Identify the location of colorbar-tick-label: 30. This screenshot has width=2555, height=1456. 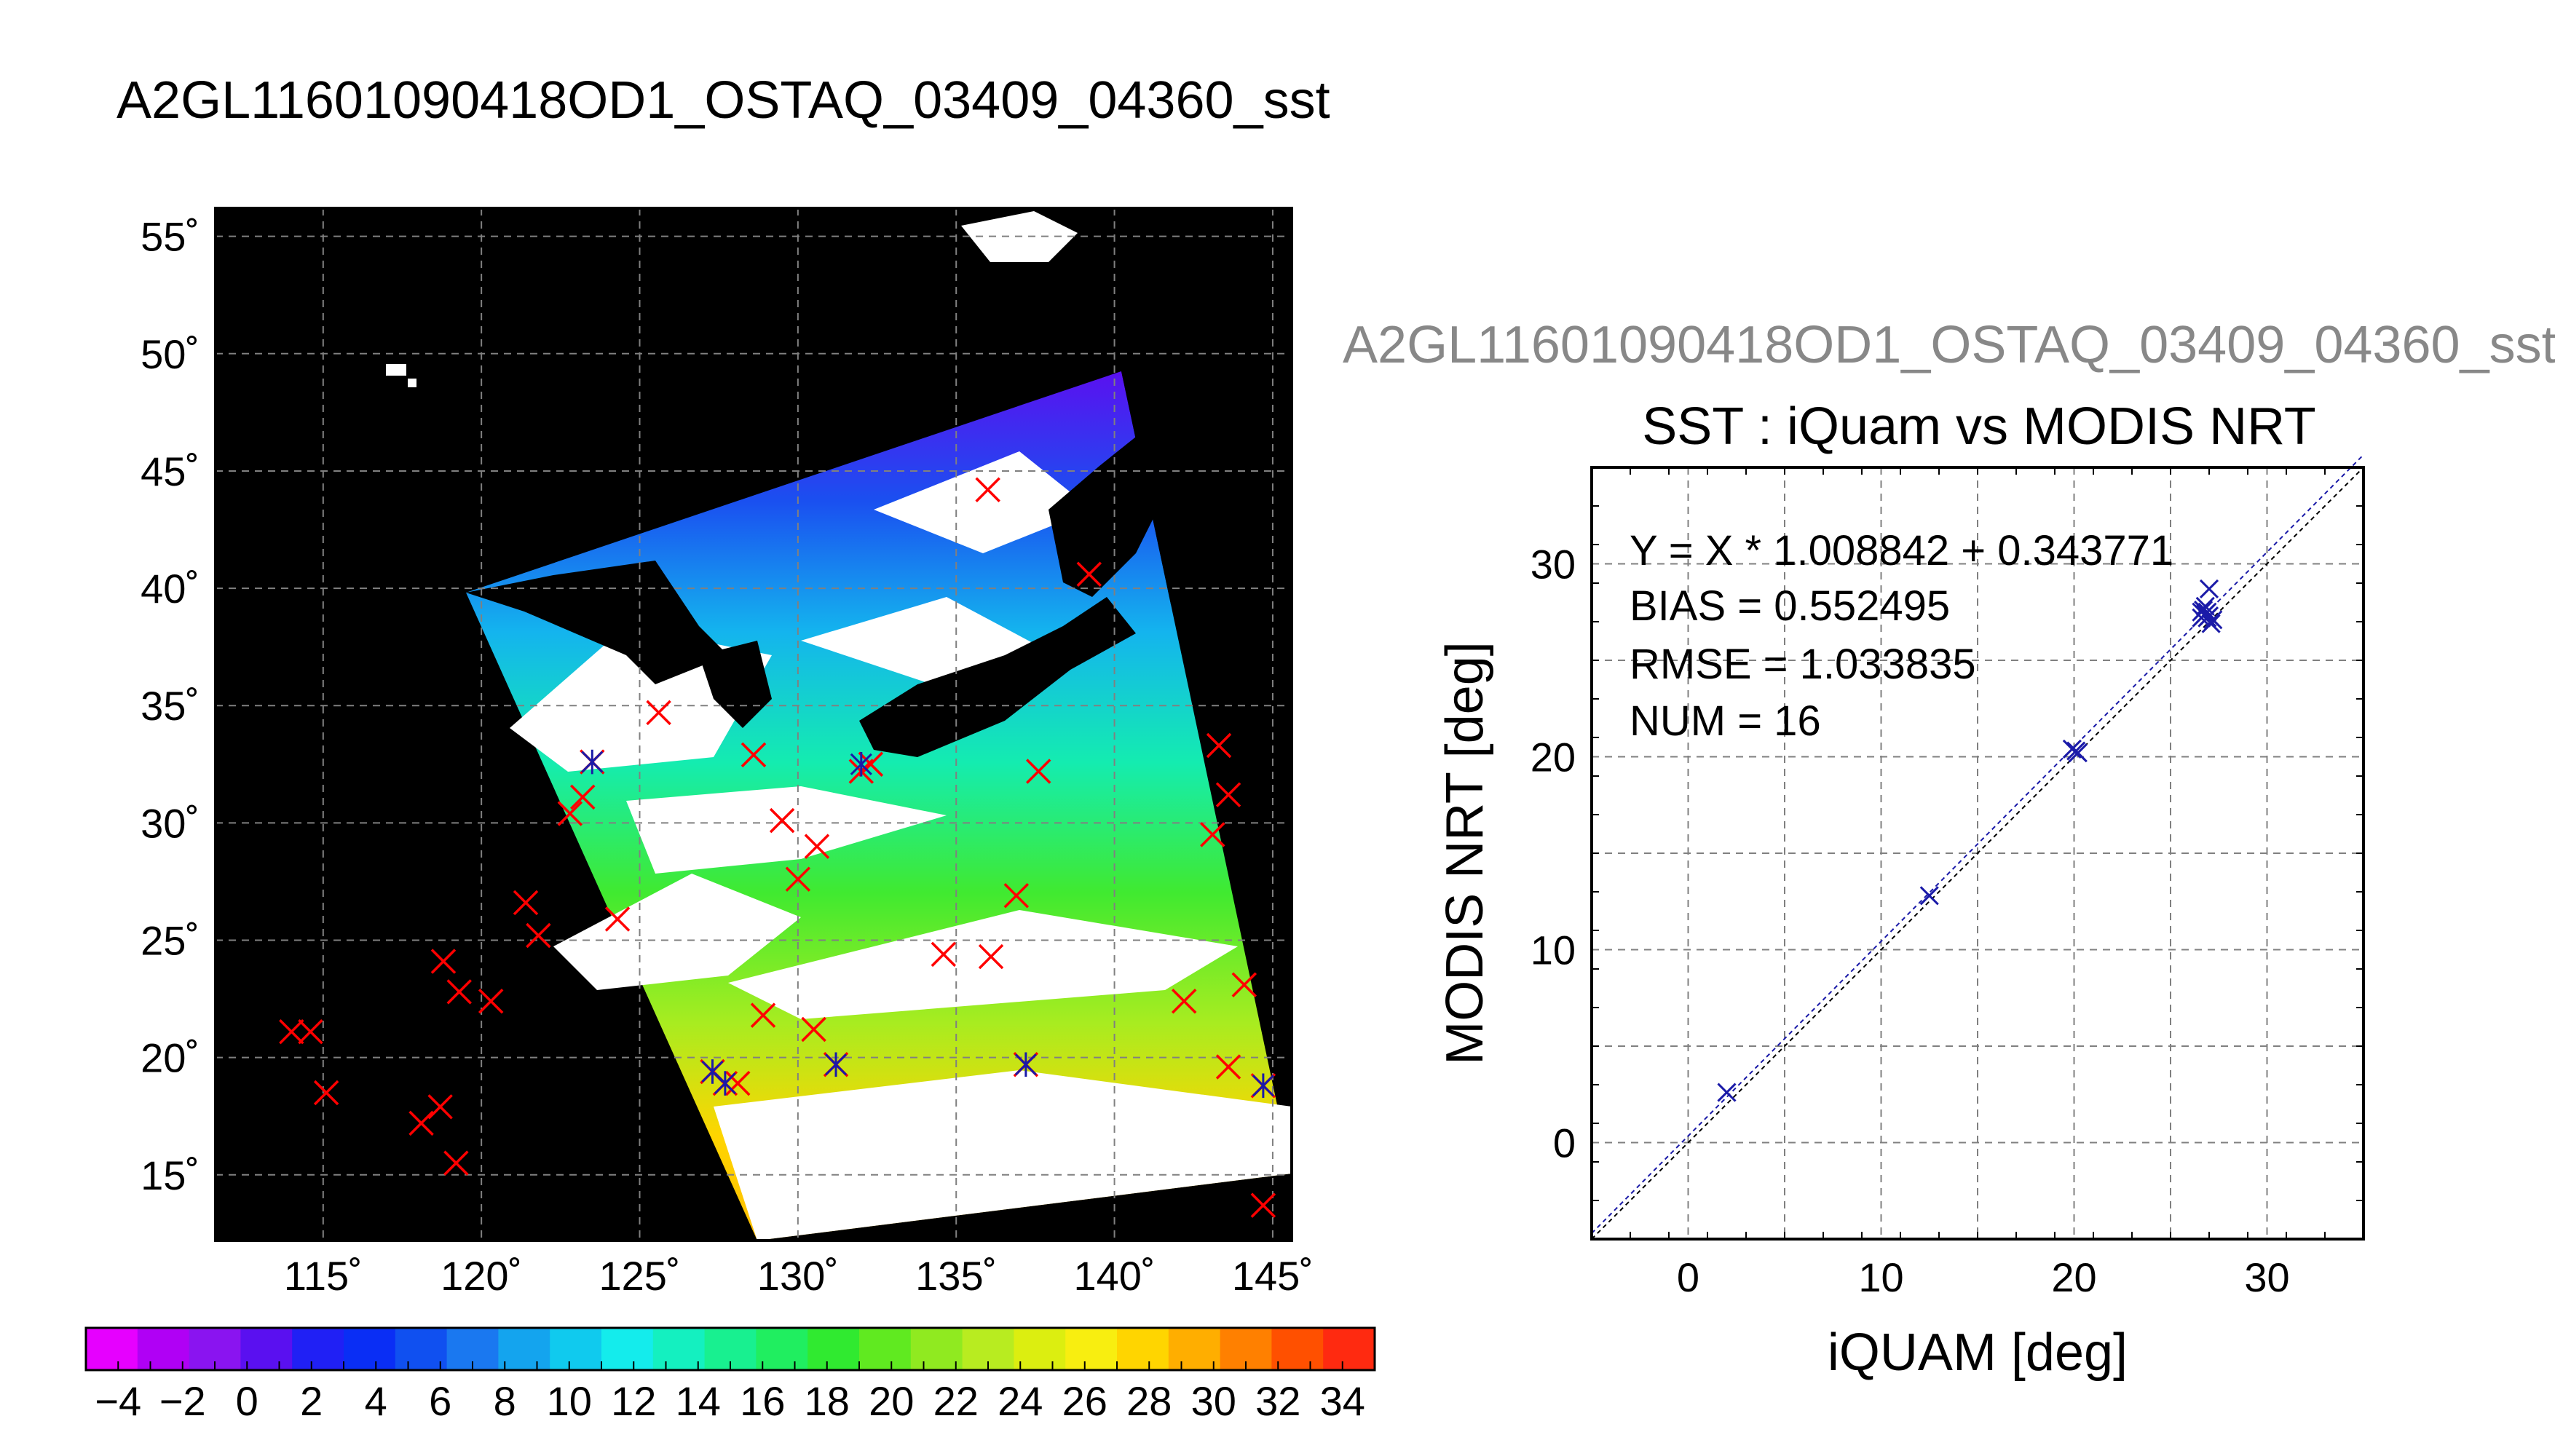
(1213, 1401).